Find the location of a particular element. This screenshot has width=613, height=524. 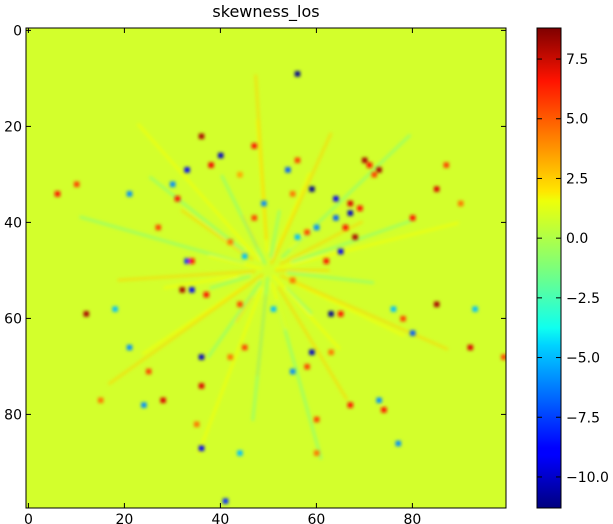

y-tick-label: 80 is located at coordinates (13, 415).